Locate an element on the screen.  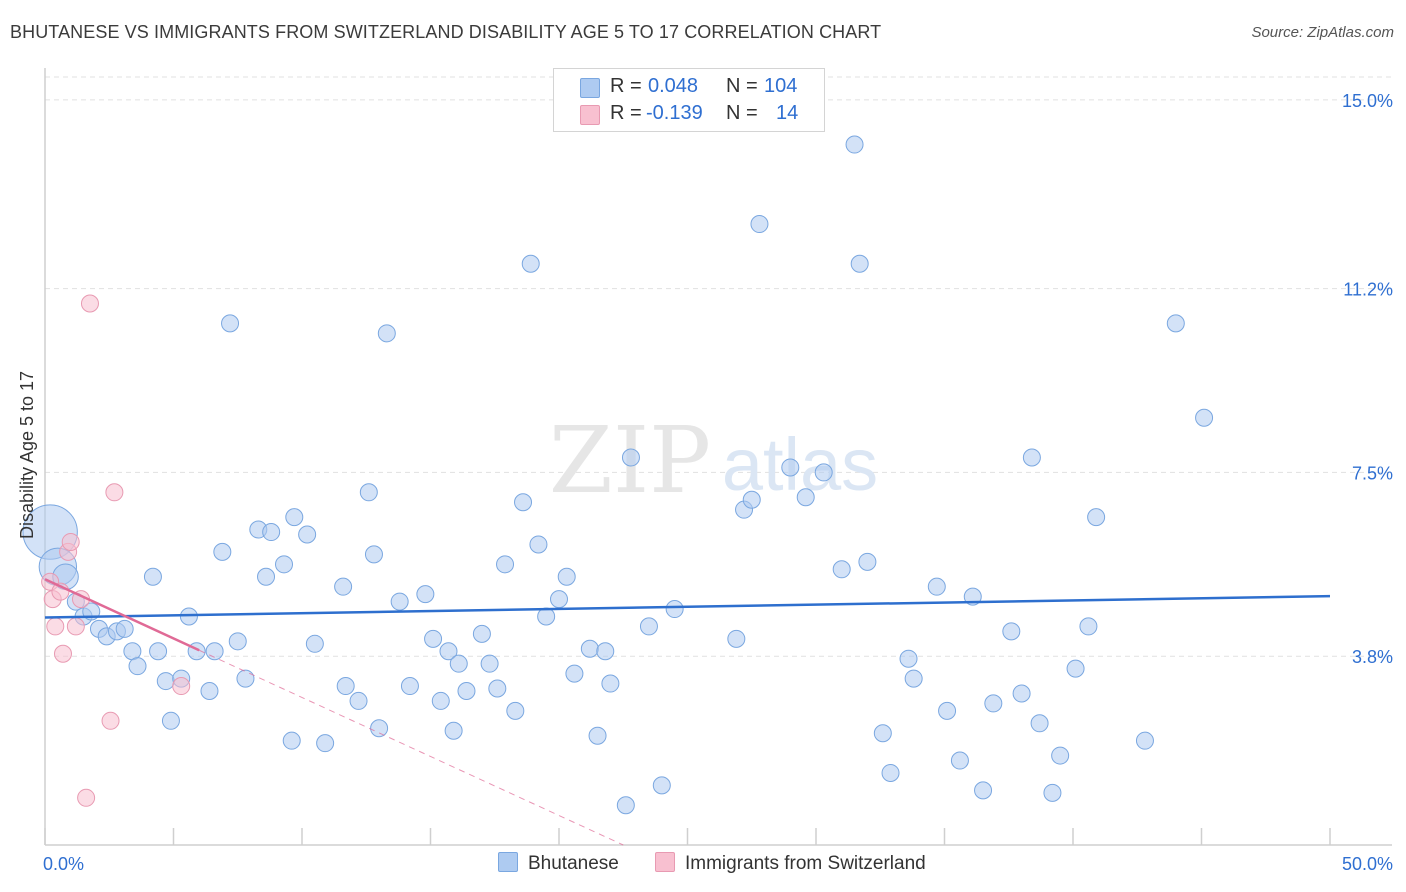
legend-r-value: -0.139 is located at coordinates (674, 113).